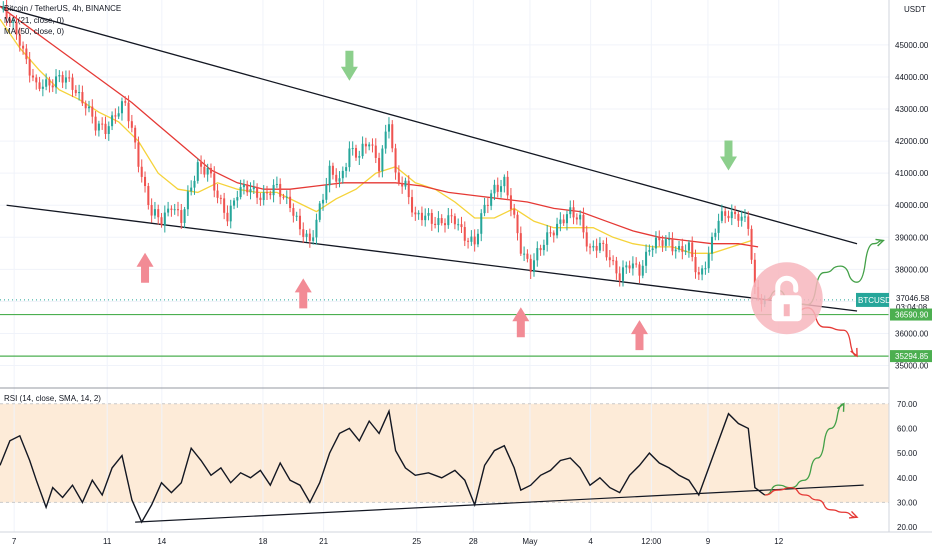 The width and height of the screenshot is (932, 555). What do you see at coordinates (854, 514) in the screenshot?
I see `projection-arrowhead` at bounding box center [854, 514].